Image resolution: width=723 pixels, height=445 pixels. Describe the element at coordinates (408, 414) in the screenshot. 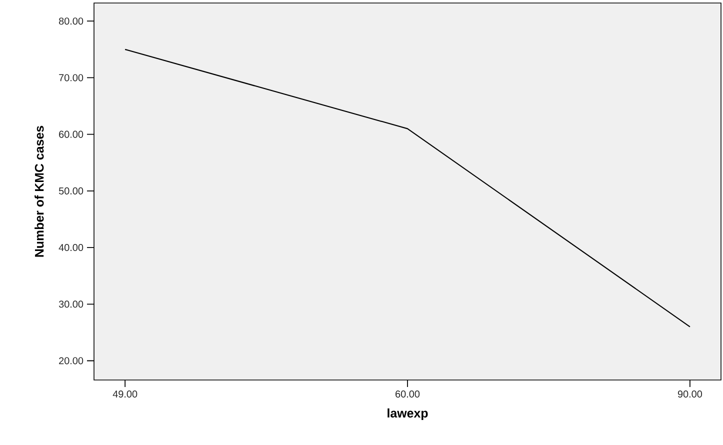

I see `x-axis-title: lawexp` at that location.